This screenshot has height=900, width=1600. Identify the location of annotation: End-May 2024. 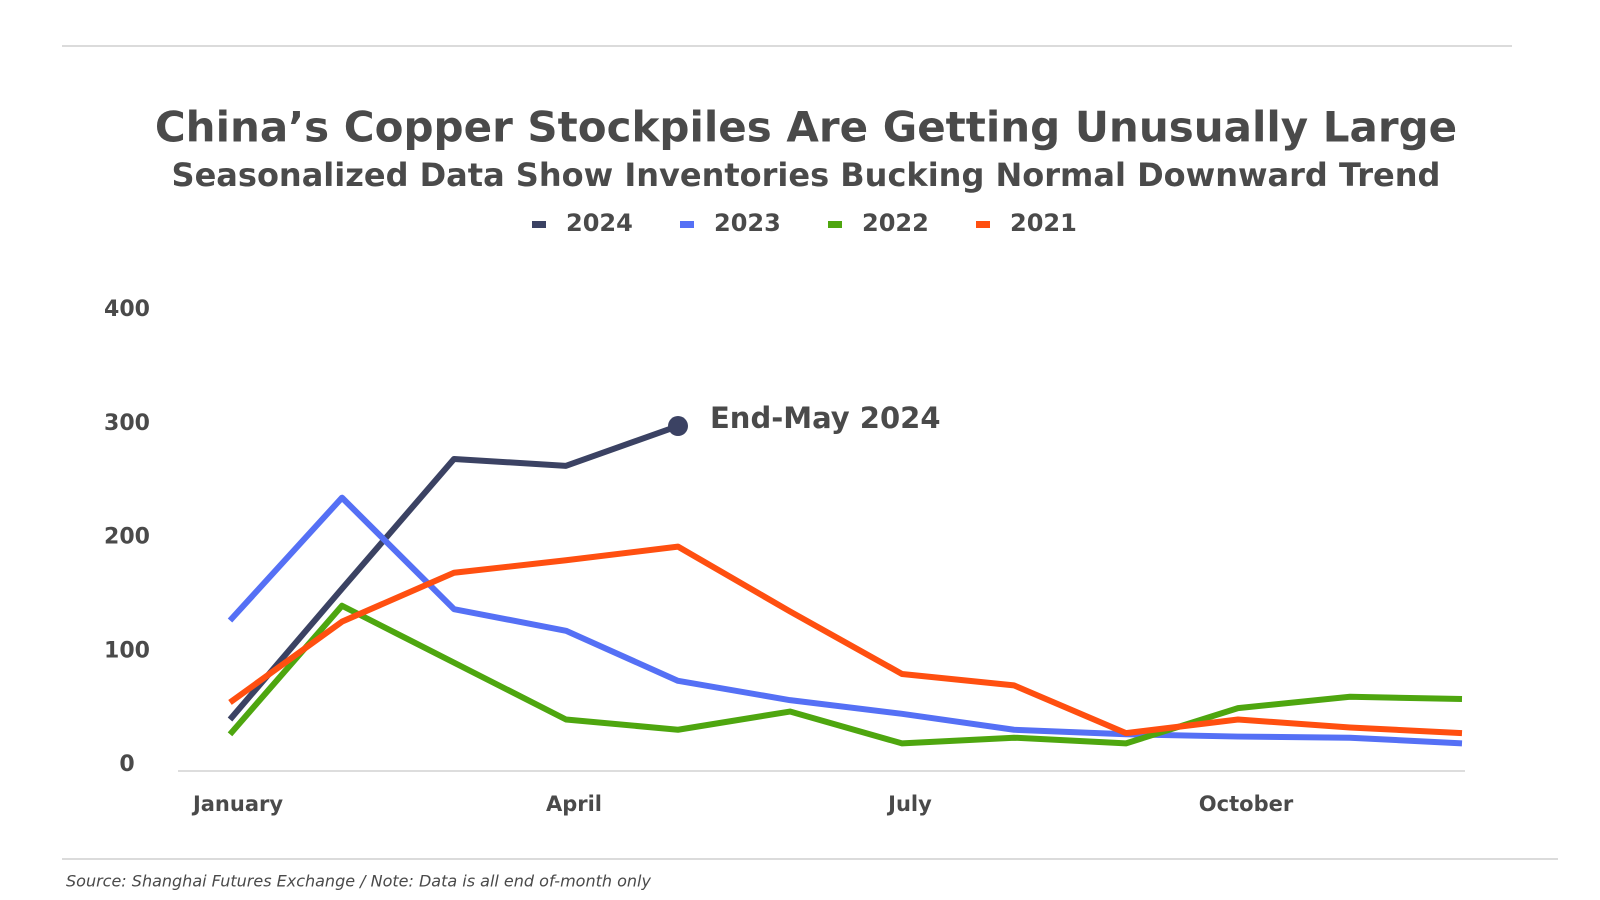
(825, 418).